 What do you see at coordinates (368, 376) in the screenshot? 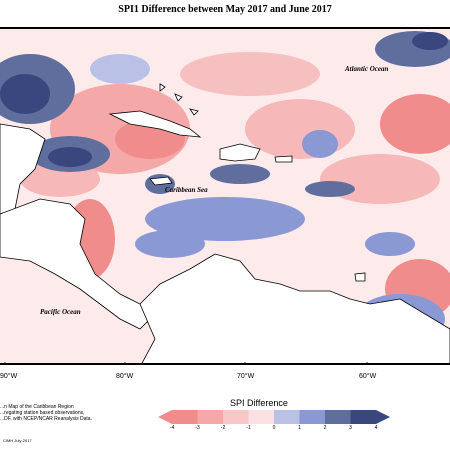
I see `longitude-label-60w: 60°W` at bounding box center [368, 376].